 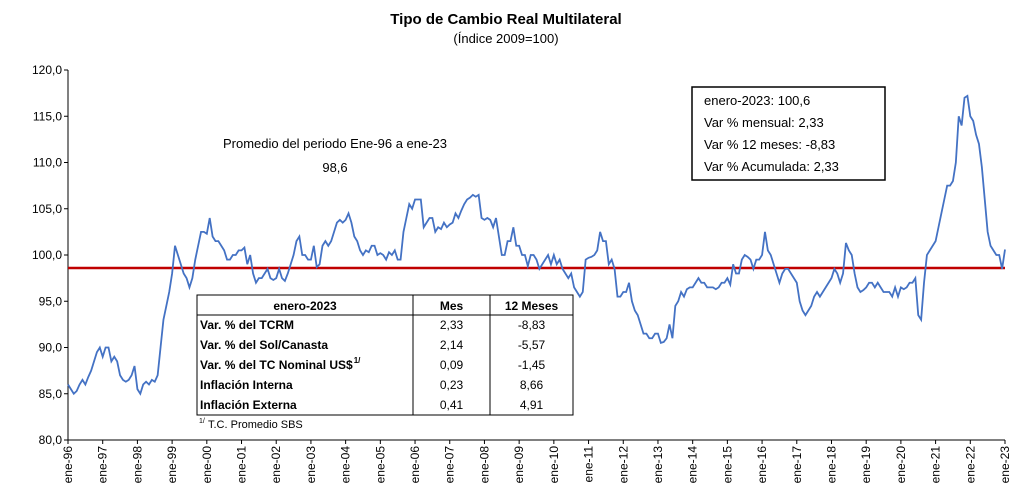 What do you see at coordinates (831, 465) in the screenshot?
I see `x-tick-label: ene-18` at bounding box center [831, 465].